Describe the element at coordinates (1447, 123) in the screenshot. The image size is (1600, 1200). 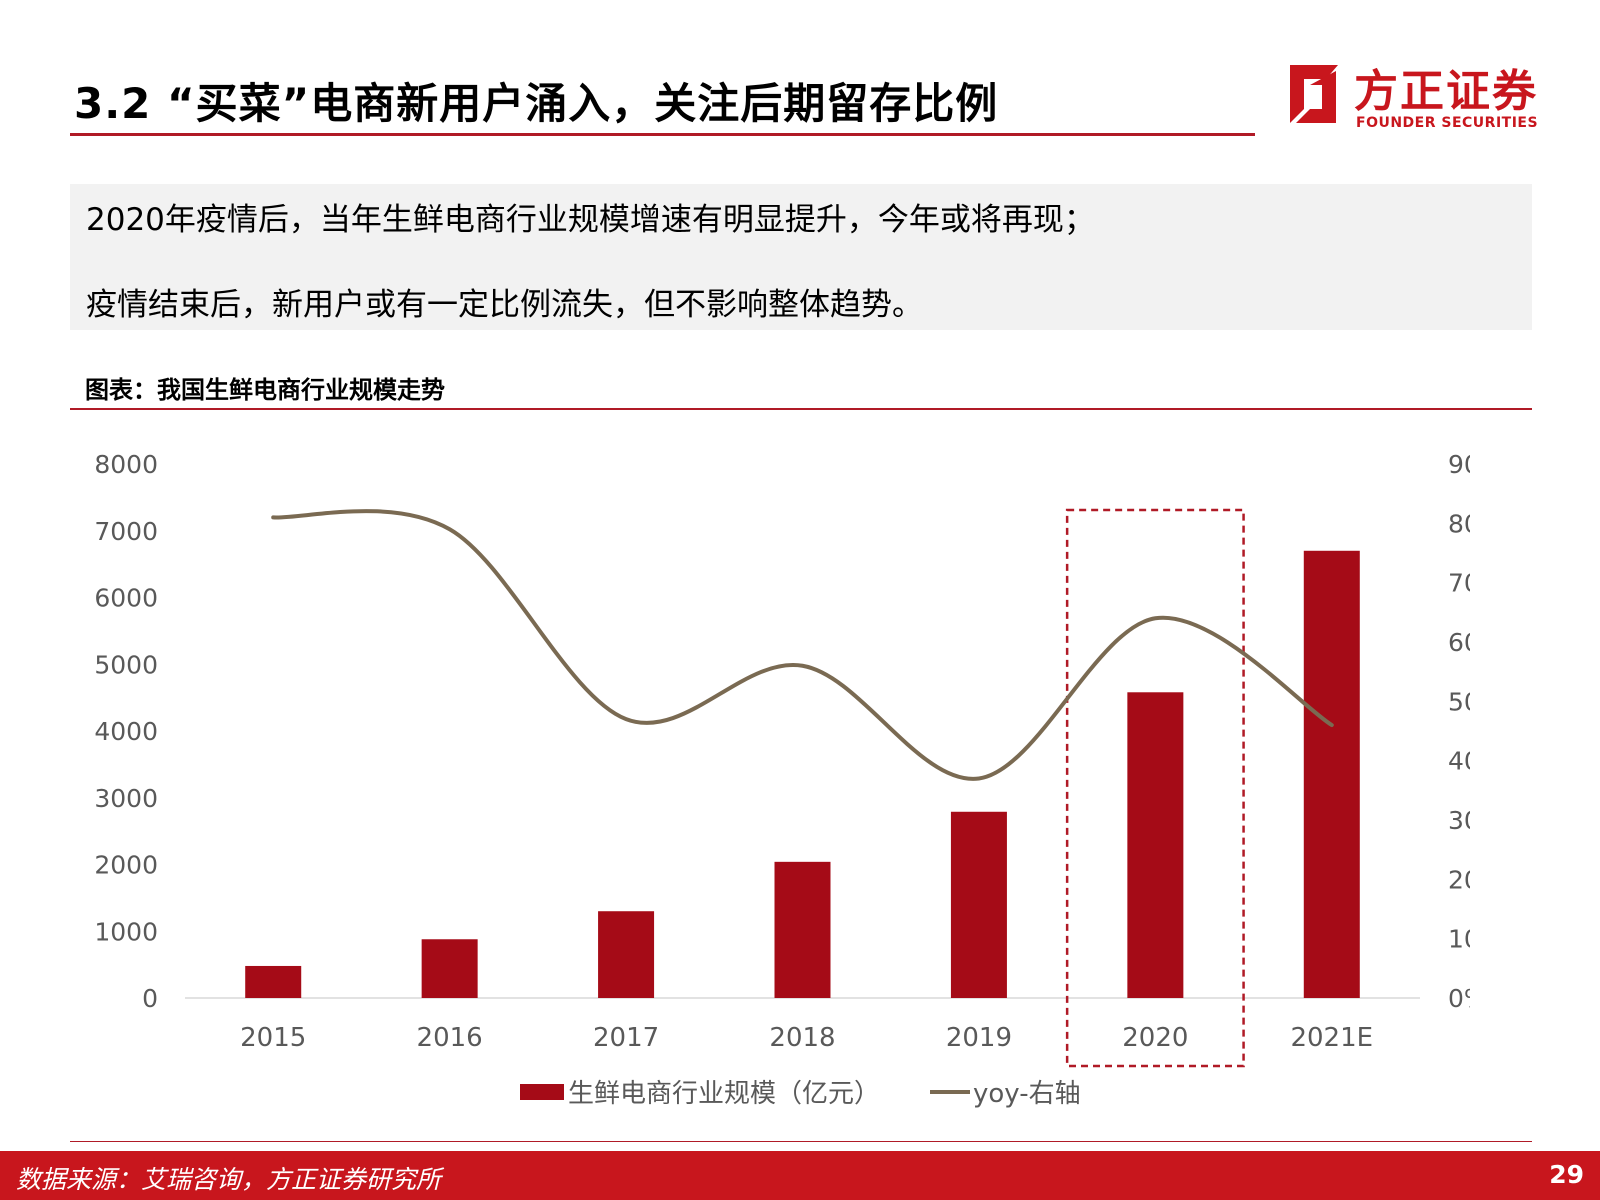
I see `logo-text-en: FOUNDER SECURITIES` at that location.